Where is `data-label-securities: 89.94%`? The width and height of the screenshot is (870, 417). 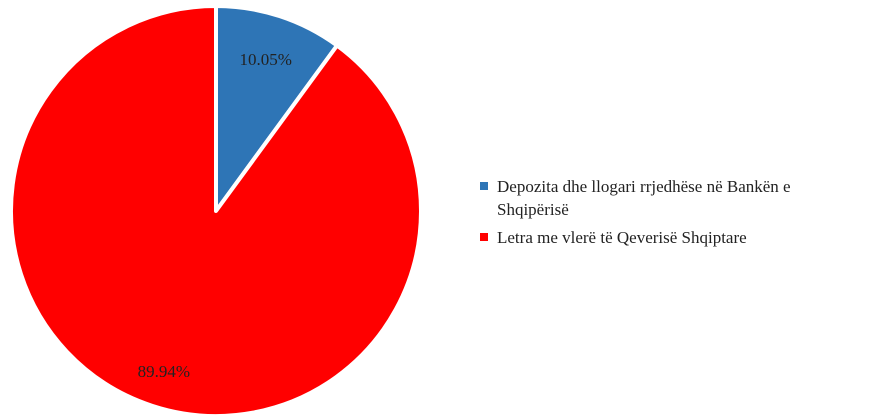 data-label-securities: 89.94% is located at coordinates (164, 371).